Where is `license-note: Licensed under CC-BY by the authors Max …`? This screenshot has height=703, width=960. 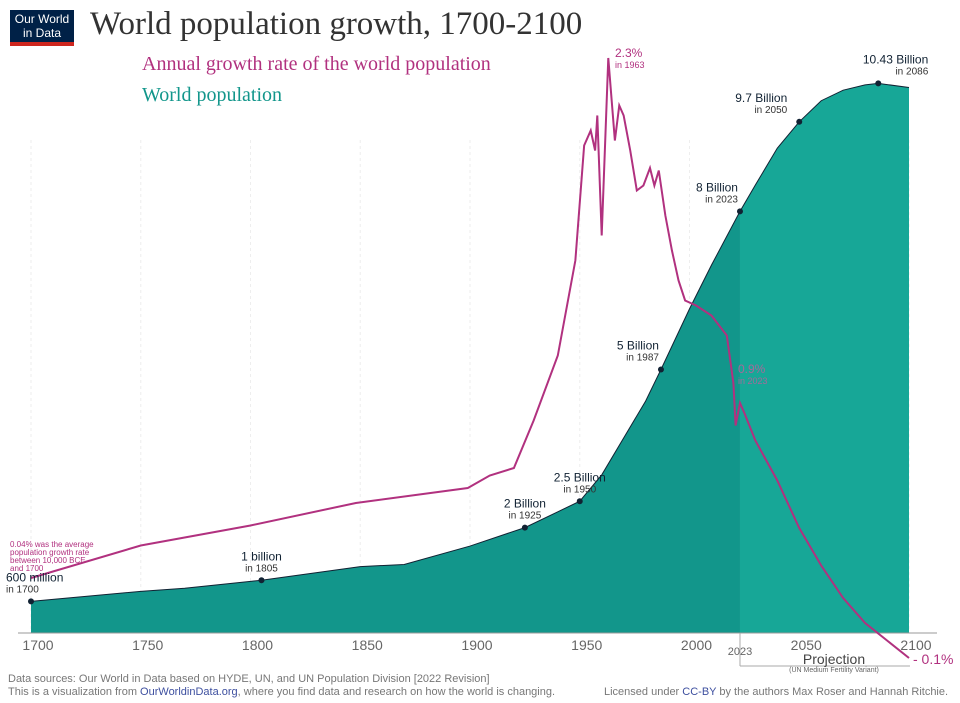
license-note: Licensed under CC-BY by the authors Max … is located at coordinates (776, 692).